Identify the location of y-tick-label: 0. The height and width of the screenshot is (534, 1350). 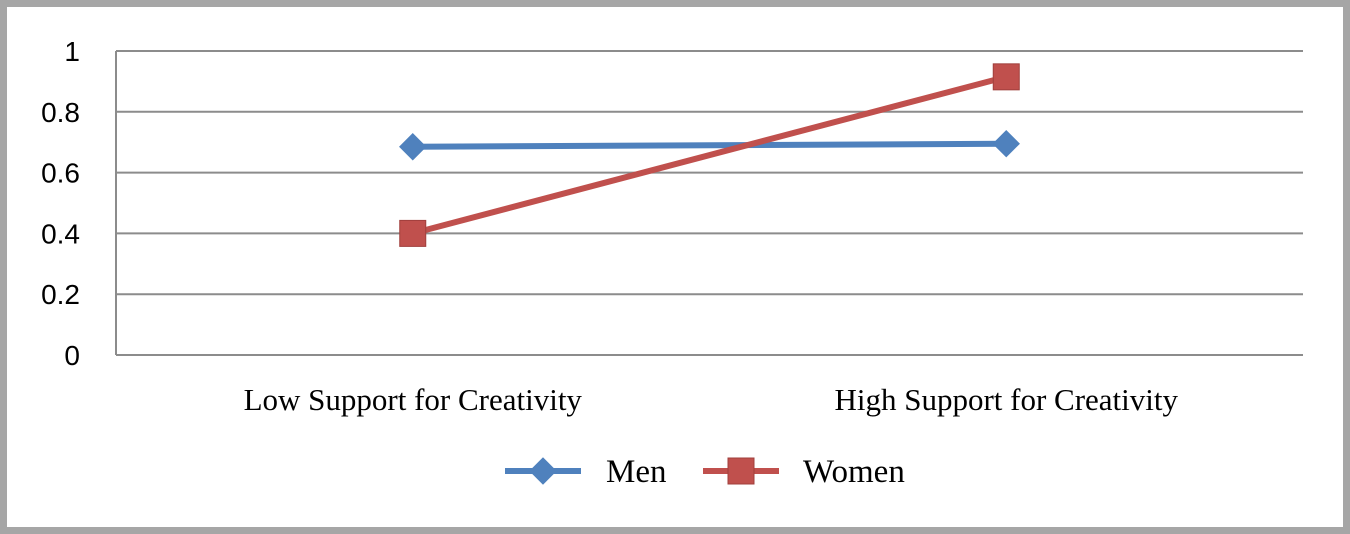
(72, 355).